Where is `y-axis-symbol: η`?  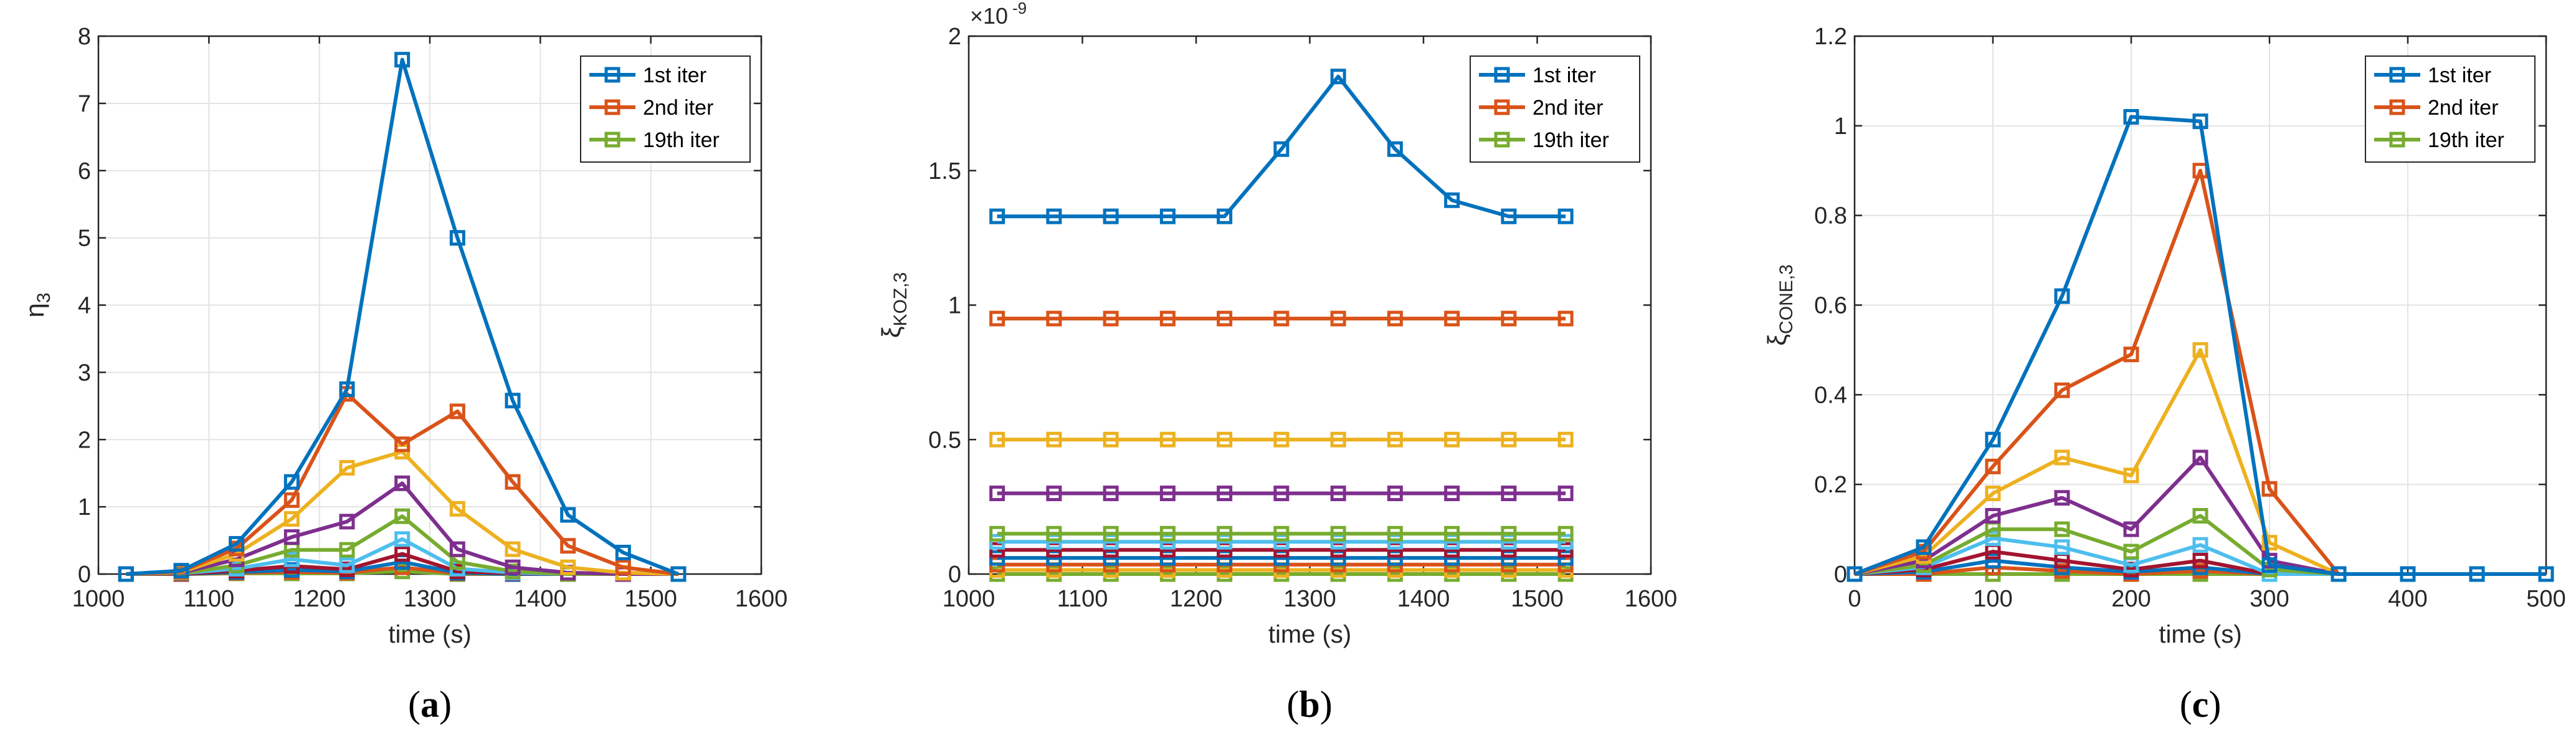 y-axis-symbol: η is located at coordinates (34, 310).